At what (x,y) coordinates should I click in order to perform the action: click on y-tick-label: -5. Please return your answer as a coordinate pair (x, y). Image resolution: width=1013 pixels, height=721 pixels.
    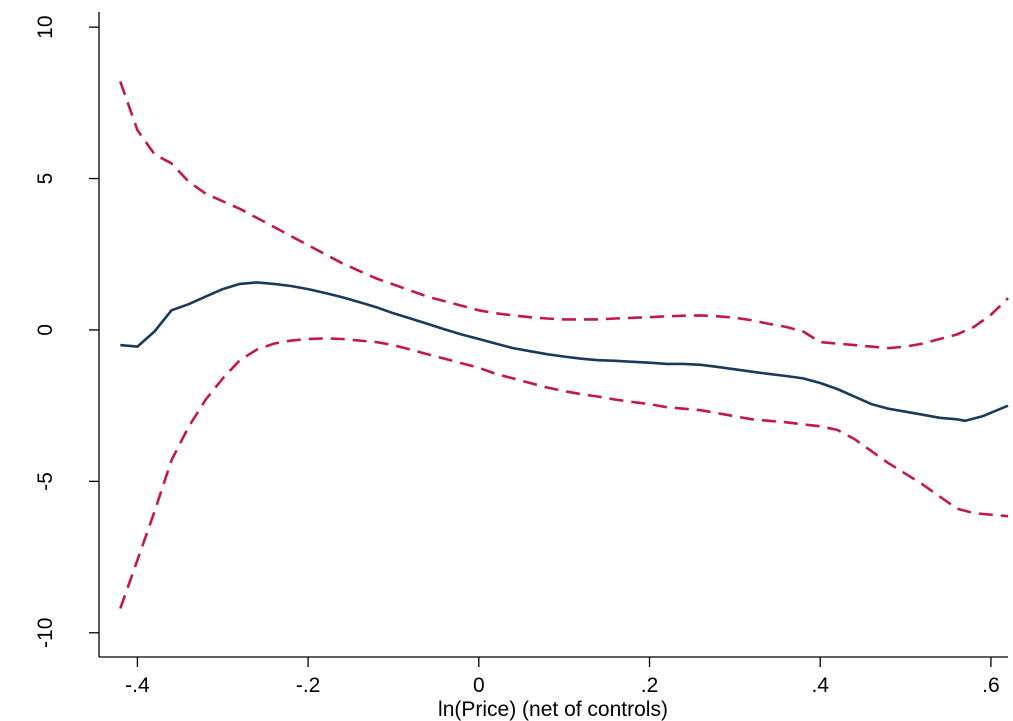
    Looking at the image, I should click on (45, 481).